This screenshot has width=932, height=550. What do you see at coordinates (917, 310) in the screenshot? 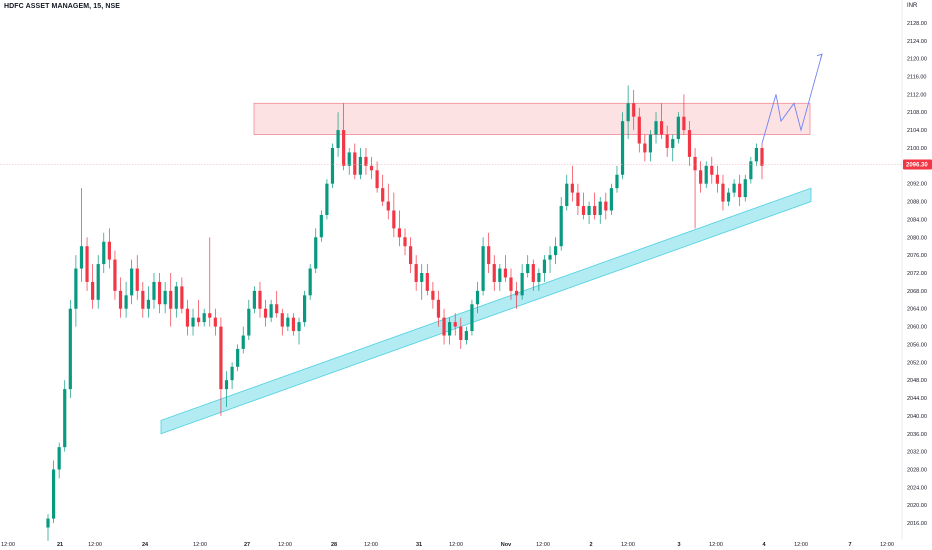
I see `y-tick-label: 2064.00` at bounding box center [917, 310].